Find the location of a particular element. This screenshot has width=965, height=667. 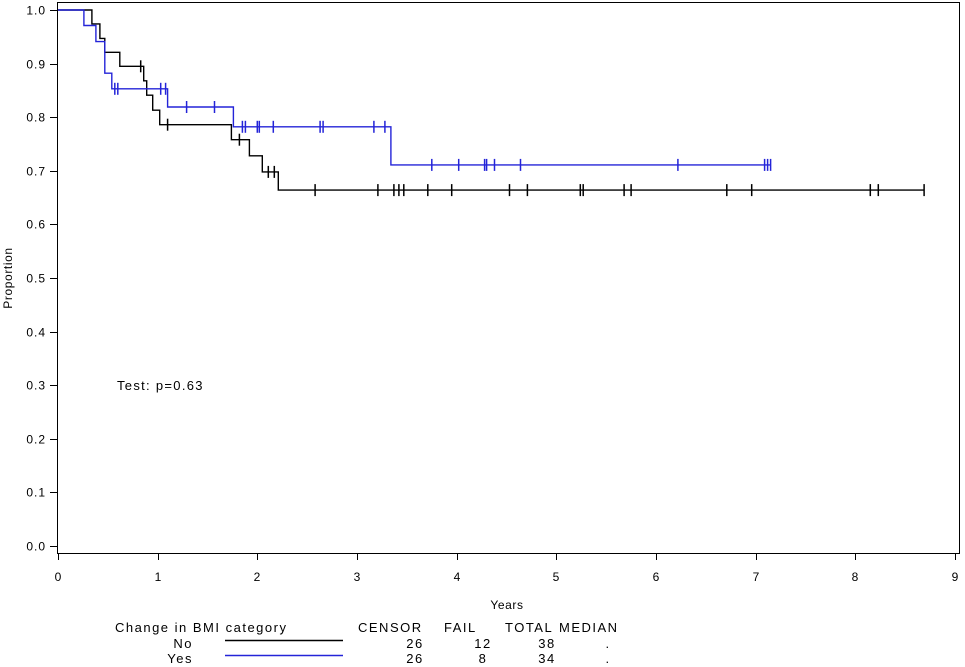

y-axis-title: Proportion is located at coordinates (8, 277).